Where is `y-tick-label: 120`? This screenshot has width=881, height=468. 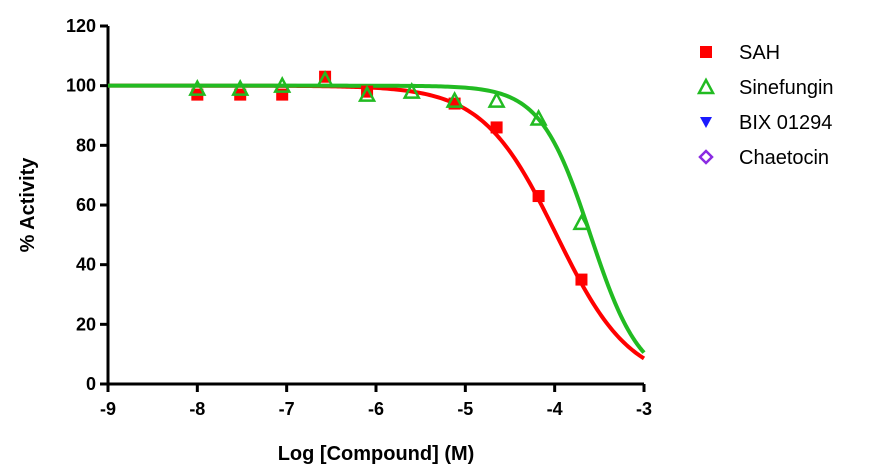 y-tick-label: 120 is located at coordinates (81, 26).